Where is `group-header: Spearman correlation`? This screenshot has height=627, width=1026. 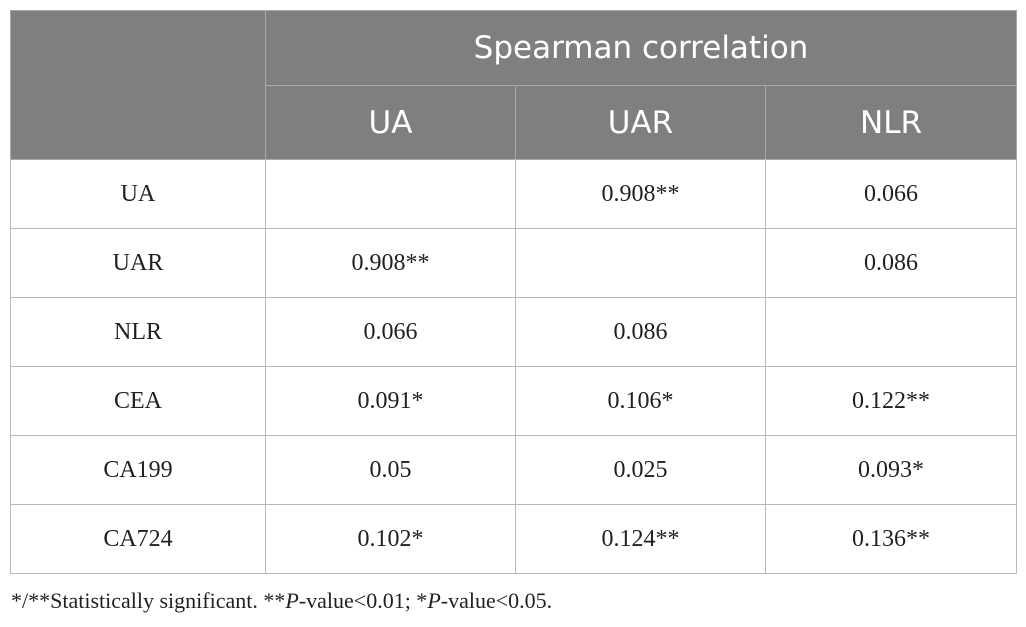
group-header: Spearman correlation is located at coordinates (641, 48).